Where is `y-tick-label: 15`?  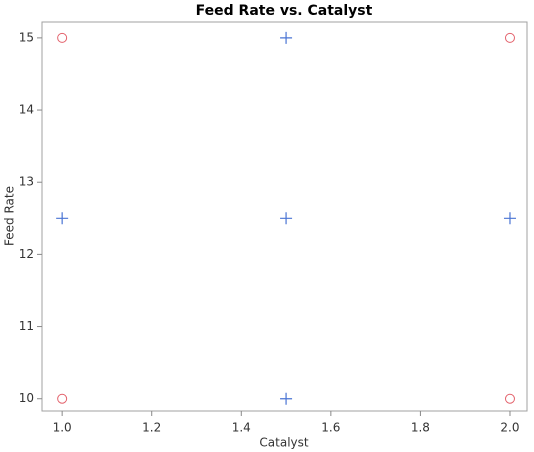
y-tick-label: 15 is located at coordinates (26, 37).